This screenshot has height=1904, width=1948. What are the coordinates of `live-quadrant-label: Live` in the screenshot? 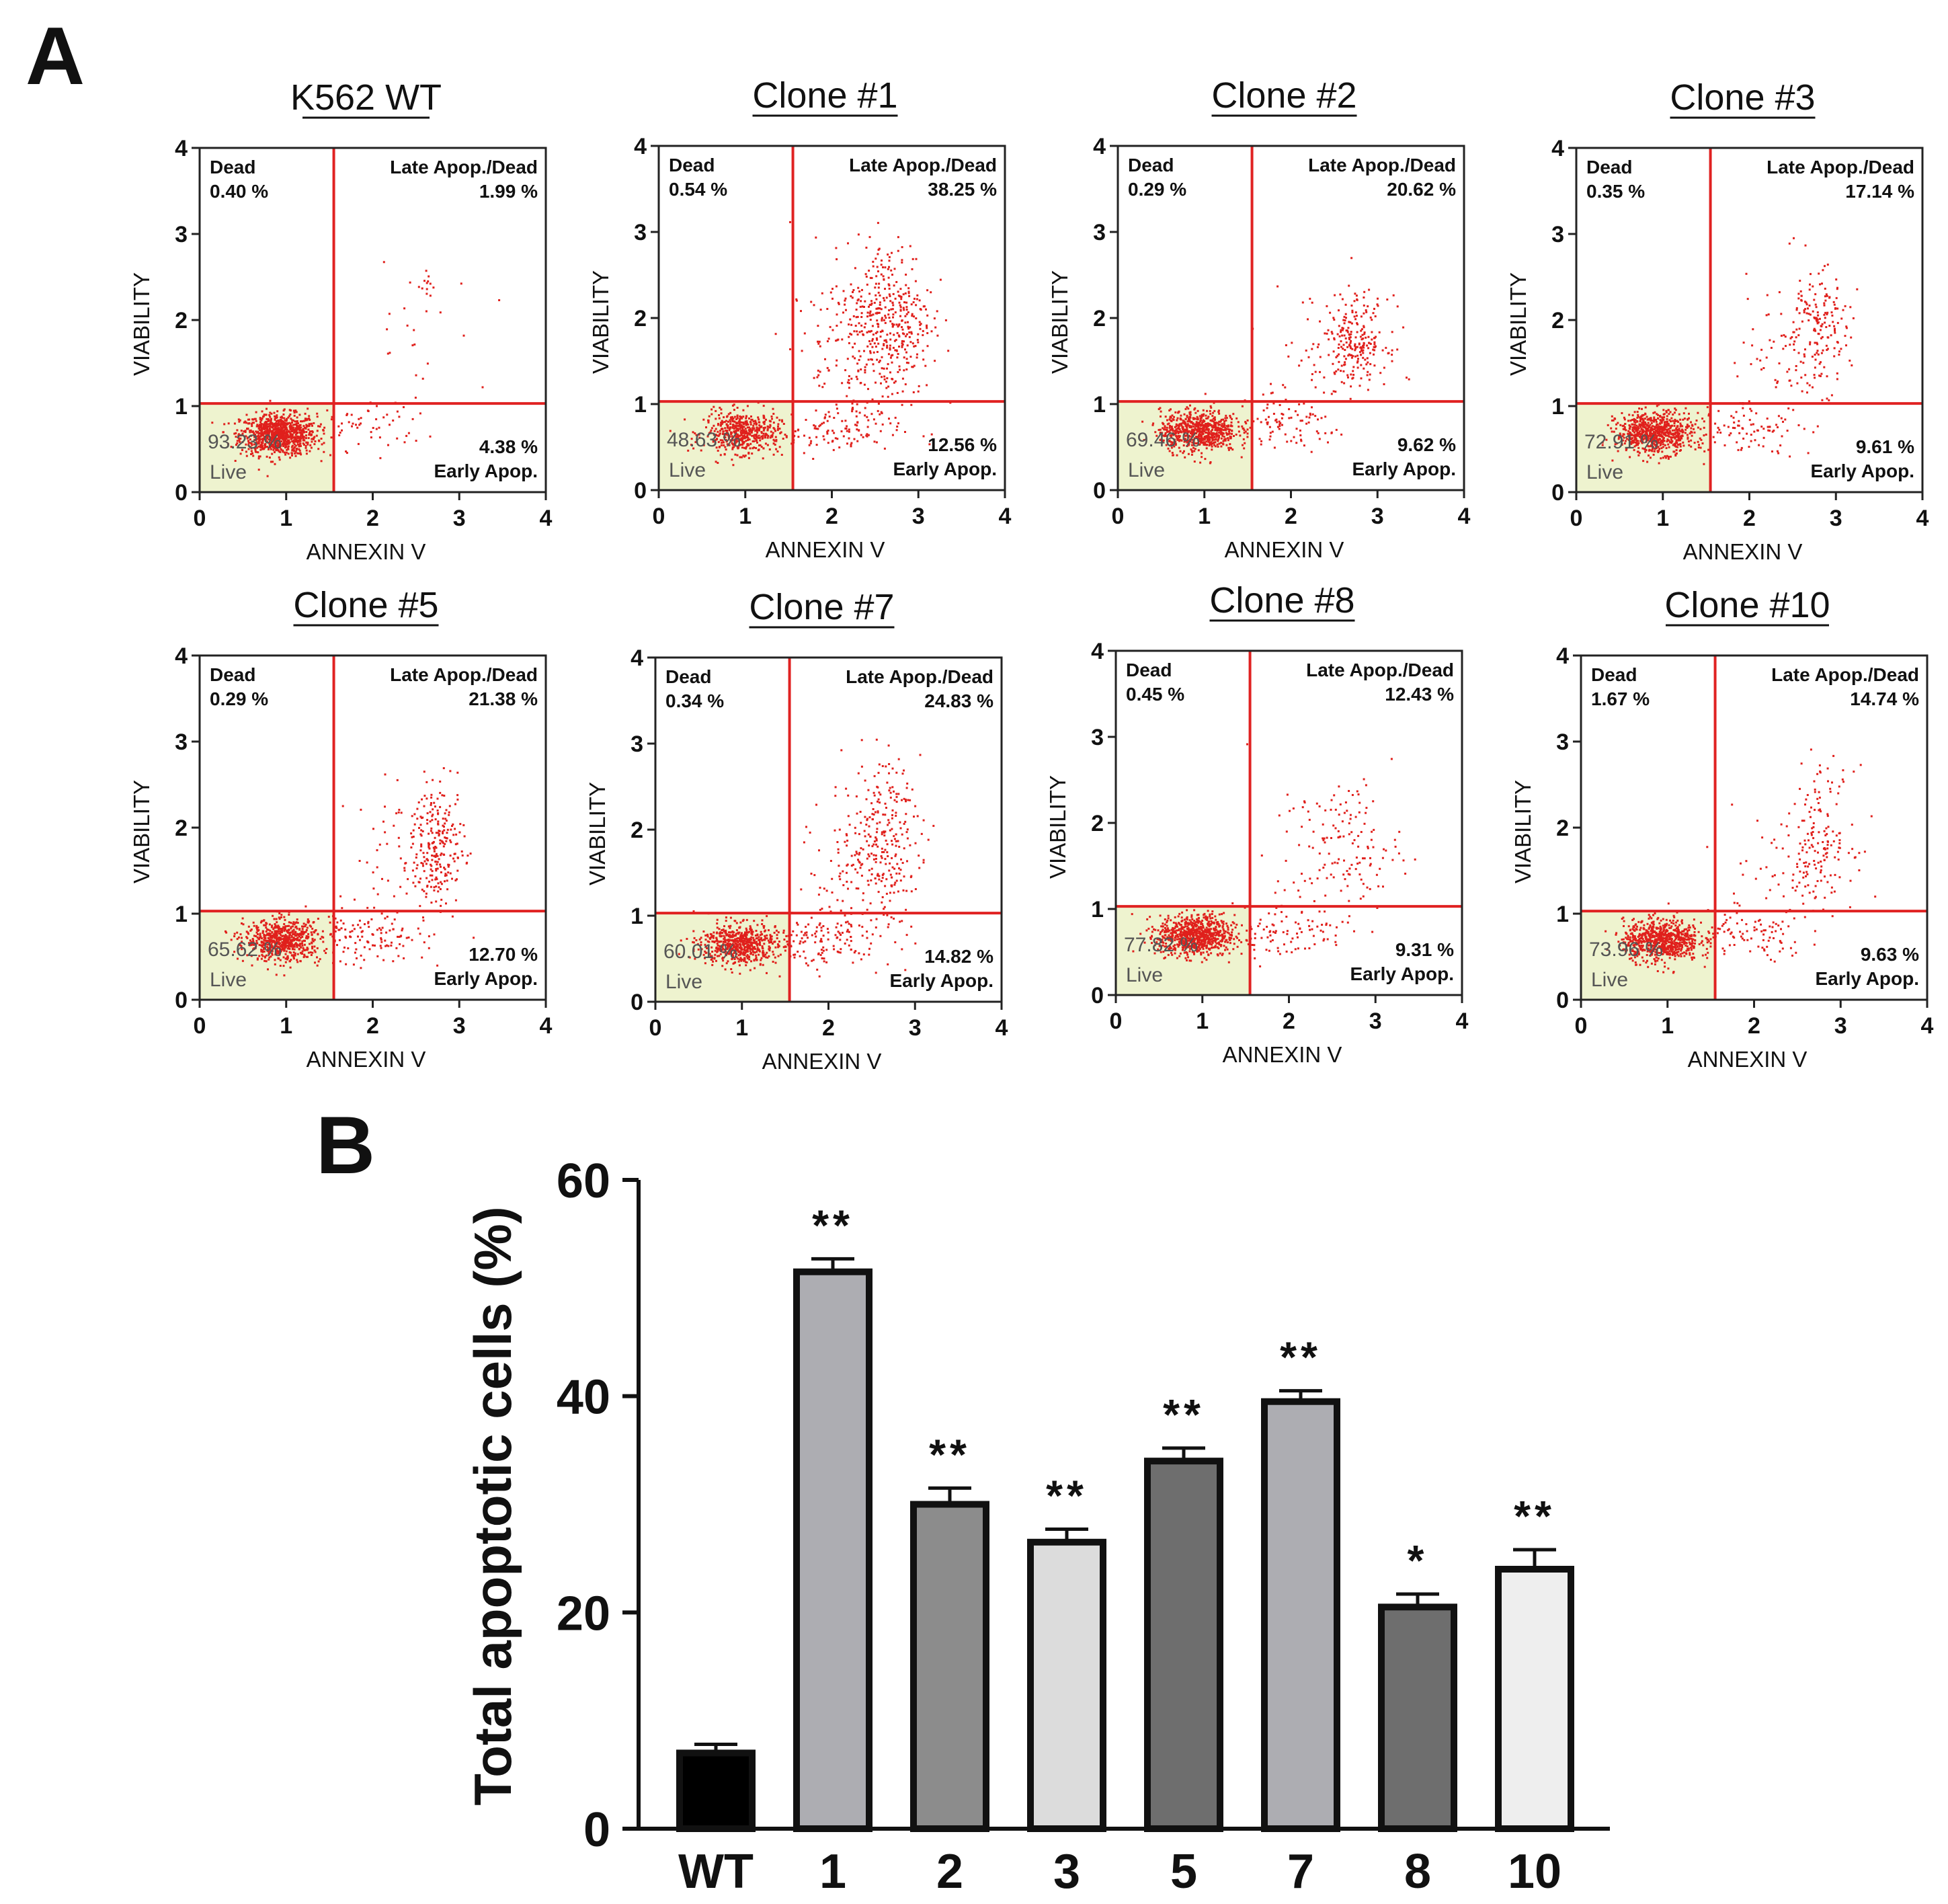 It's located at (1146, 470).